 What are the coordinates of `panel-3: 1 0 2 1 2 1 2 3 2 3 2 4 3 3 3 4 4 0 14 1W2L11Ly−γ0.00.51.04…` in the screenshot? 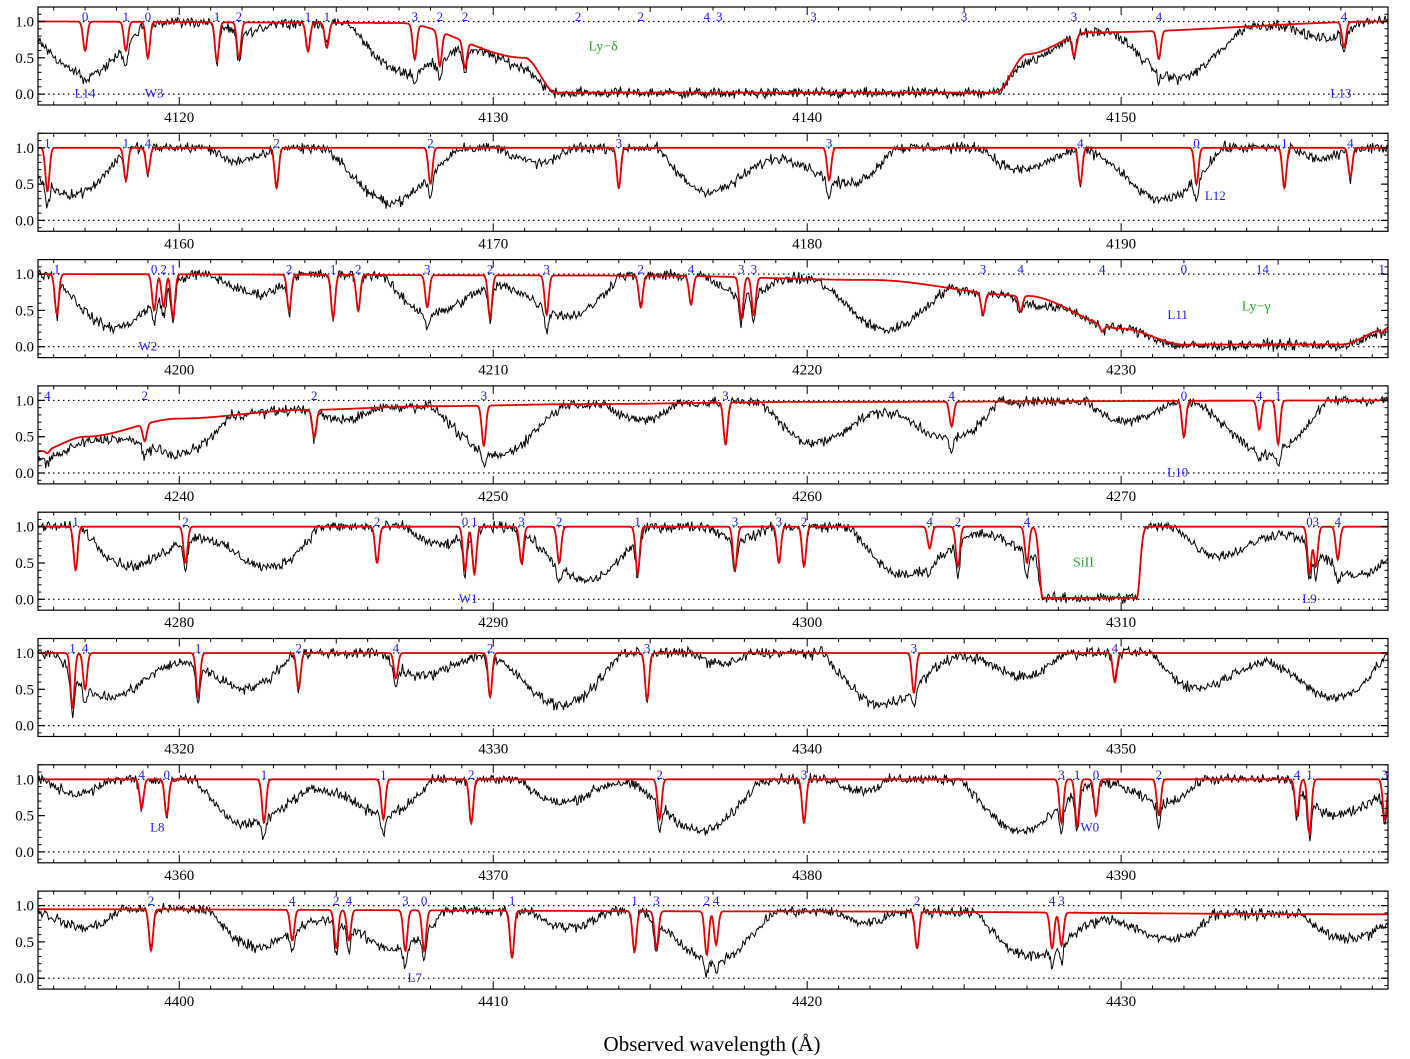 It's located at (702, 319).